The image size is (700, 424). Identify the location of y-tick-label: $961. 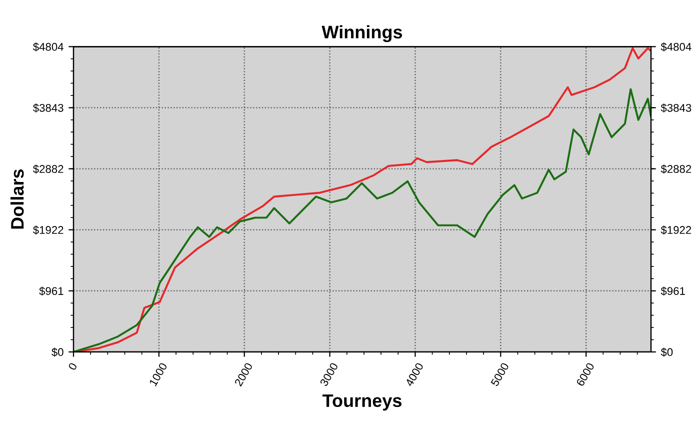
(51, 291).